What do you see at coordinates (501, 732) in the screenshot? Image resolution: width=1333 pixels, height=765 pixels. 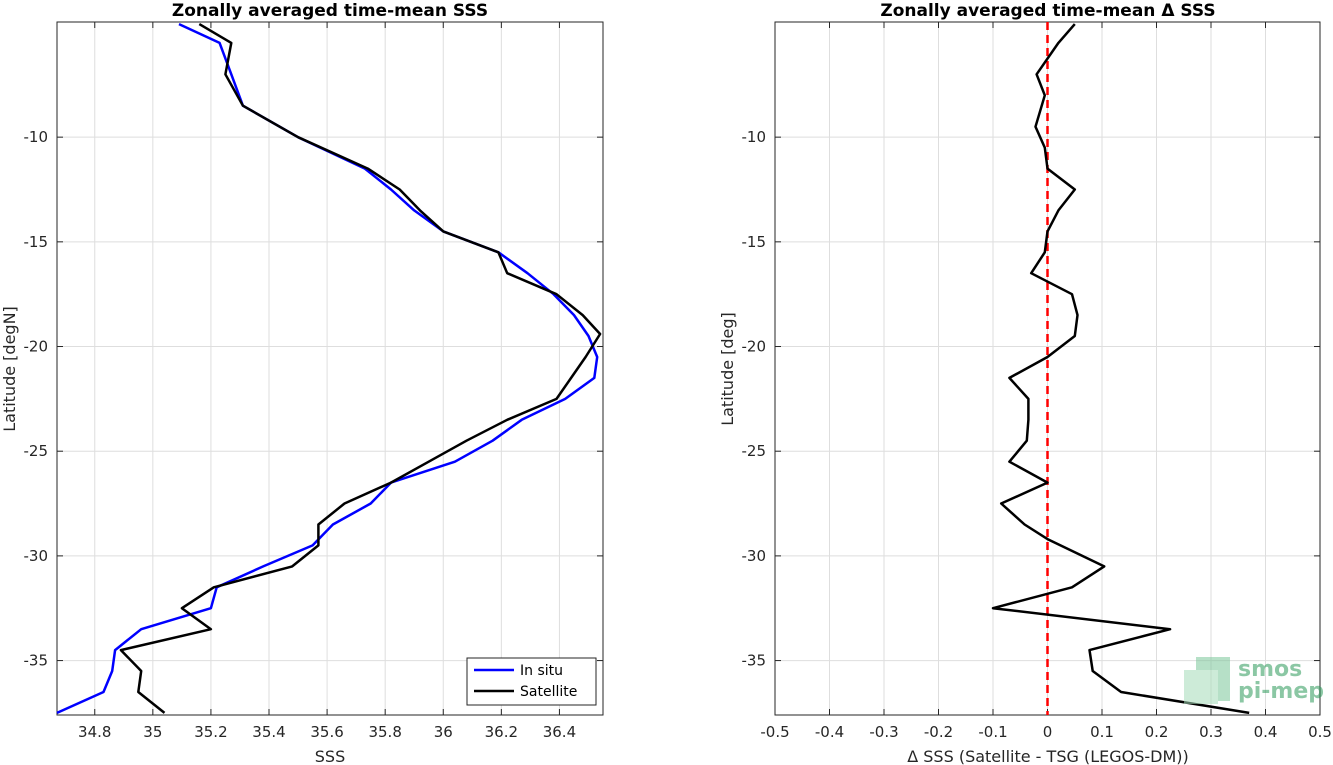 I see `left-x-tick-label: 36.2` at bounding box center [501, 732].